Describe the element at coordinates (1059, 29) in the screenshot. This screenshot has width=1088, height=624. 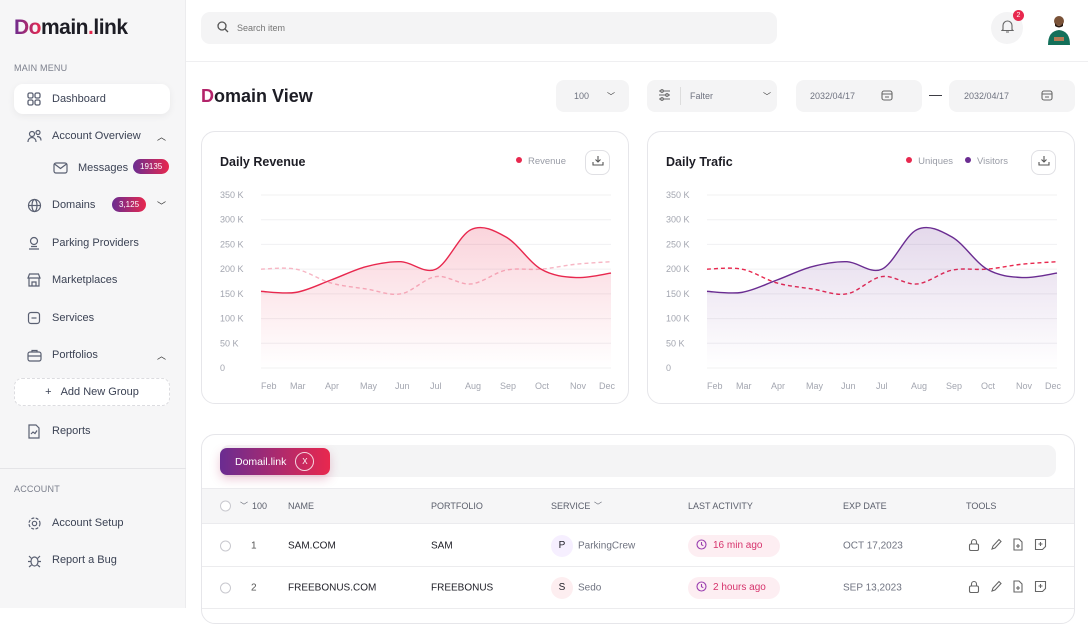
I see `avatar` at that location.